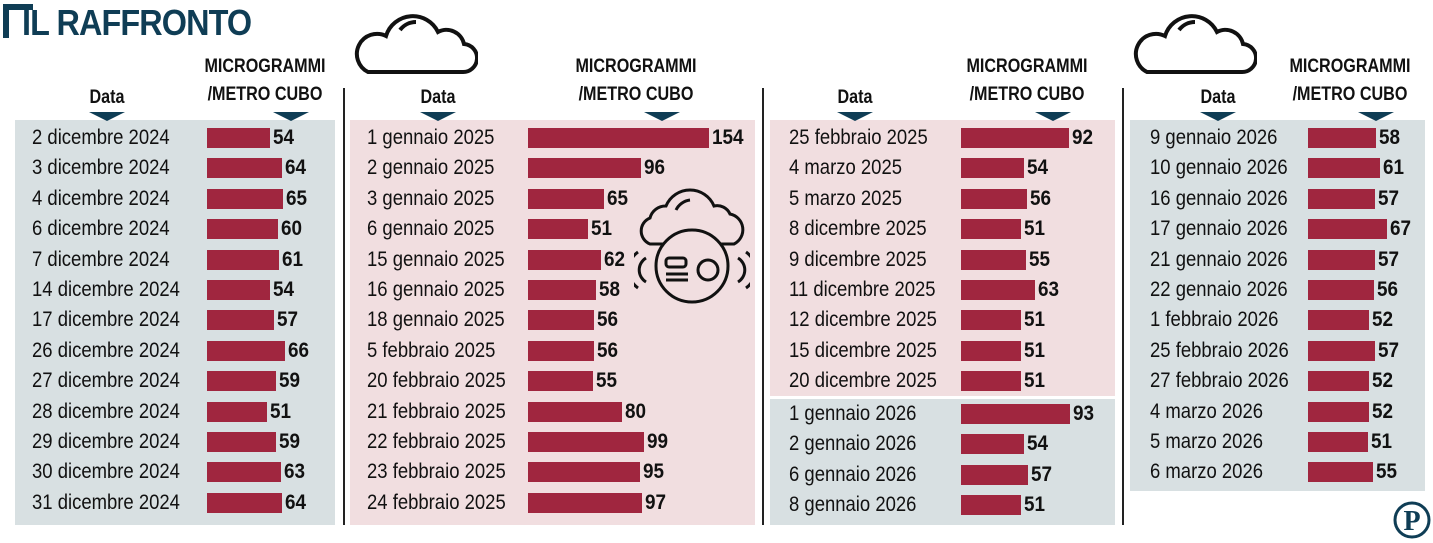  Describe the element at coordinates (291, 229) in the screenshot. I see `value-label: 60` at that location.